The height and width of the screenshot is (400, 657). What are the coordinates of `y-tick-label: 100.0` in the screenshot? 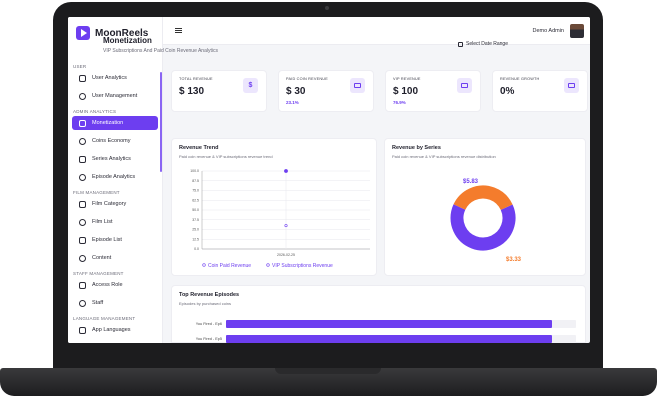 It's located at (194, 171).